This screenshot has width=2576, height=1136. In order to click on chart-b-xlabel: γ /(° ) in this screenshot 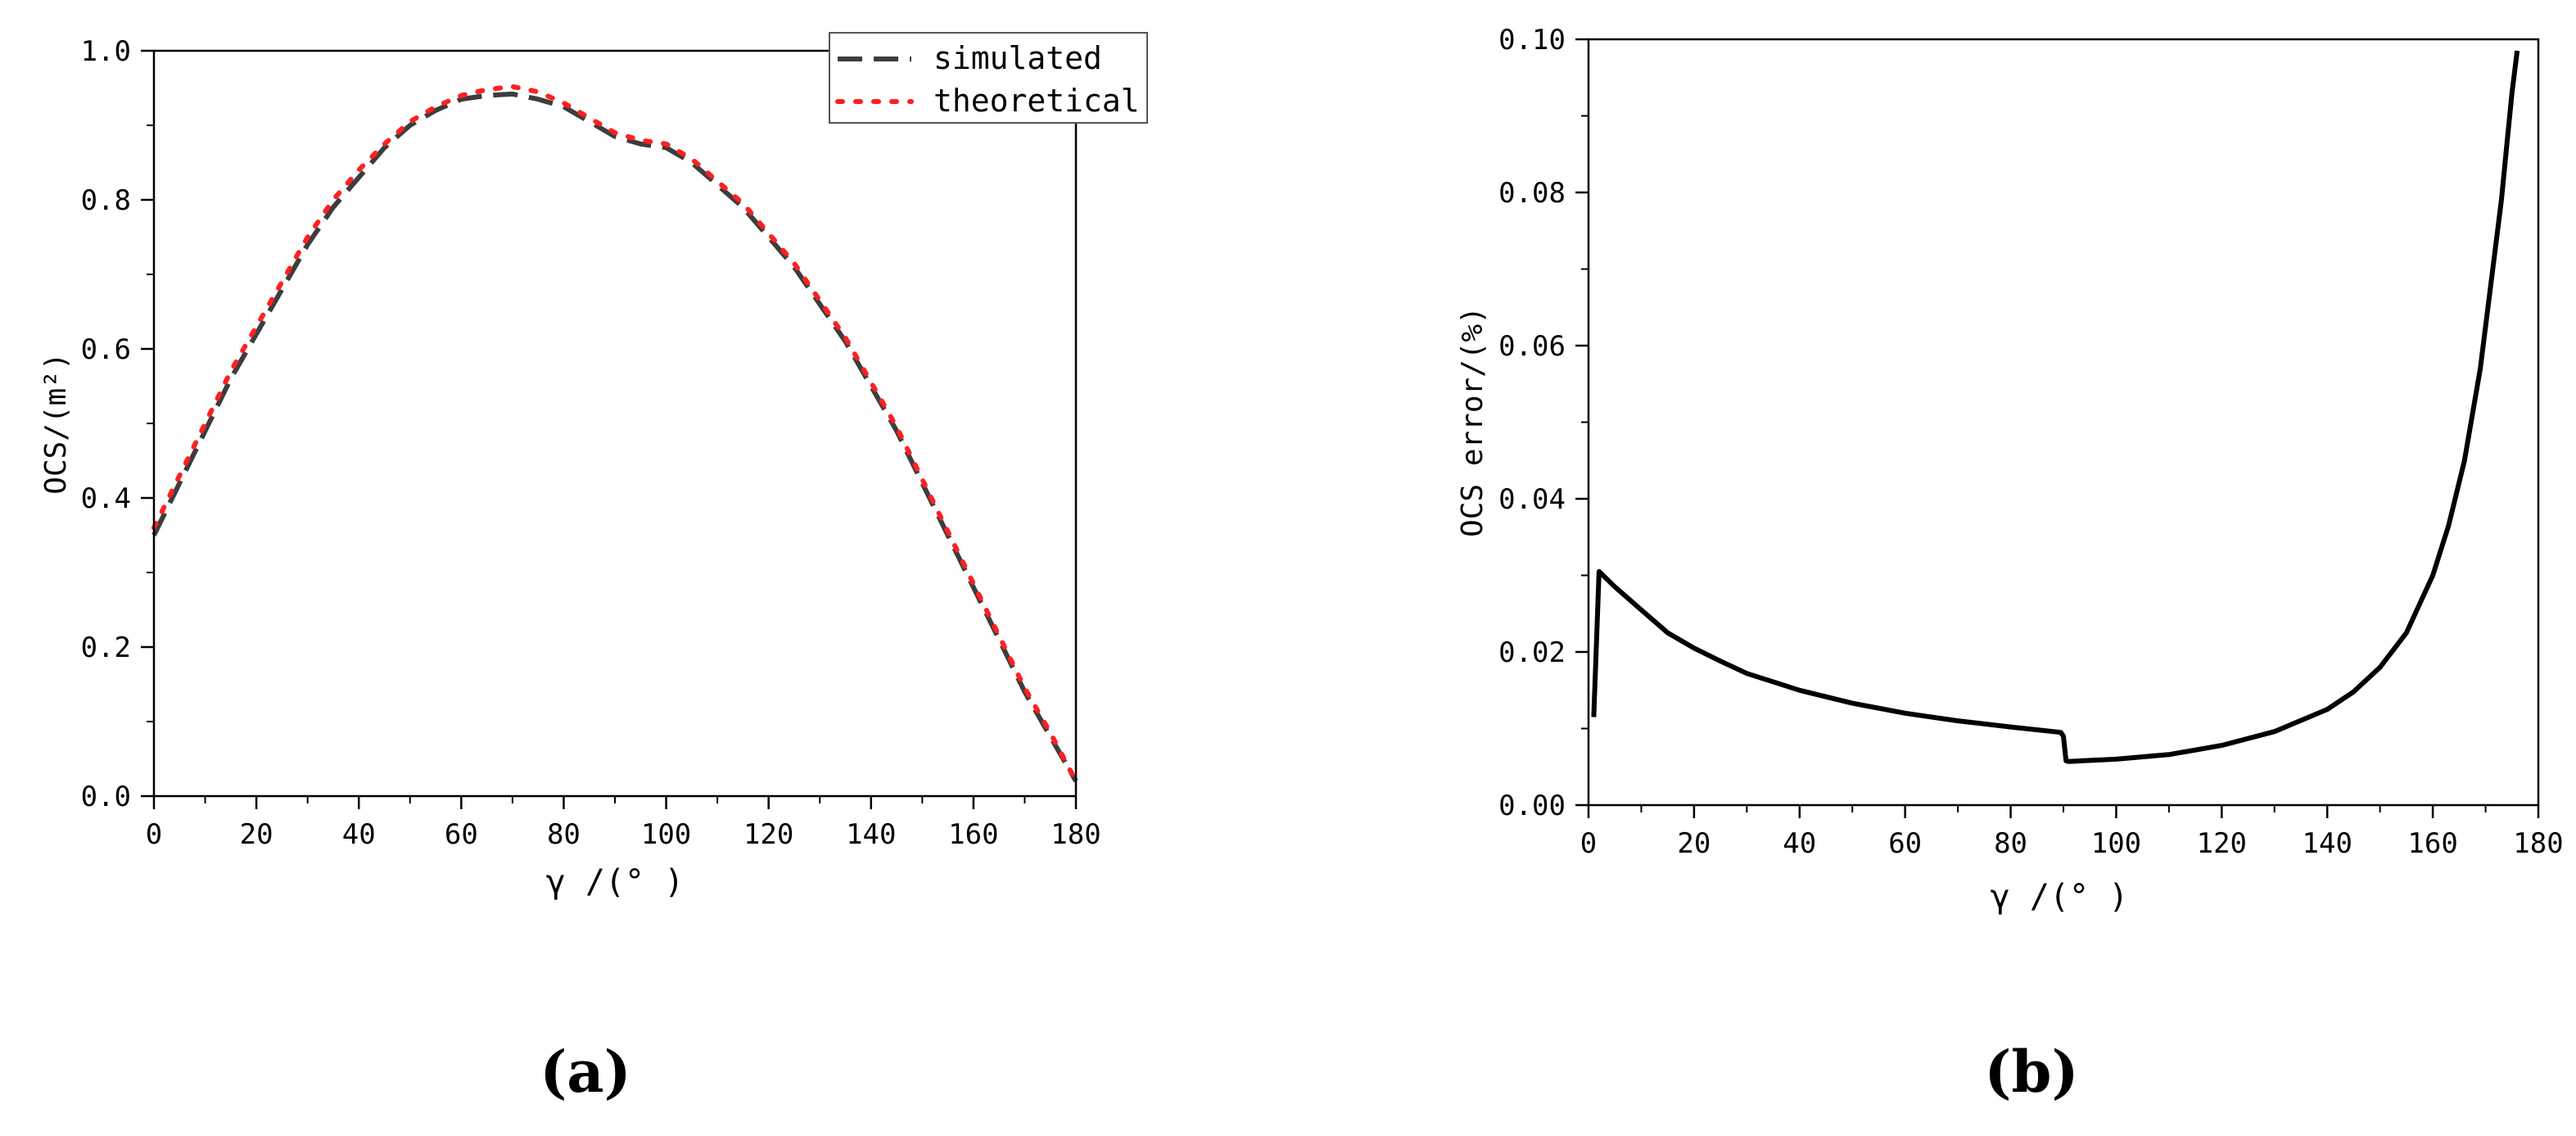, I will do `click(2060, 897)`.